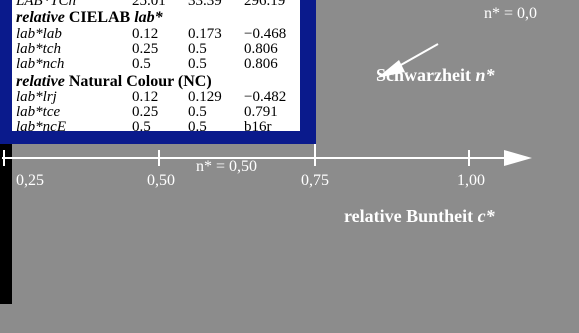  Describe the element at coordinates (265, 97) in the screenshot. I see `cell-v3: −0.482` at that location.